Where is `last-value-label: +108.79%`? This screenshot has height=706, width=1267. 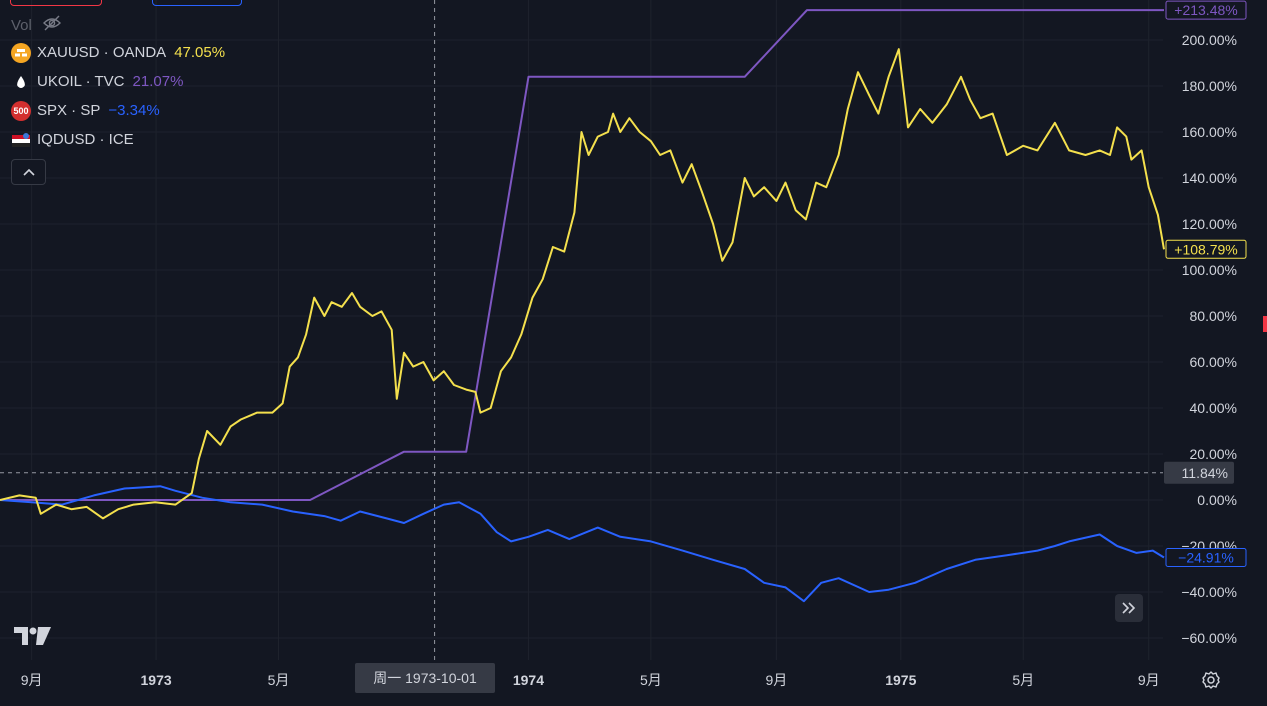 last-value-label: +108.79% is located at coordinates (1205, 249).